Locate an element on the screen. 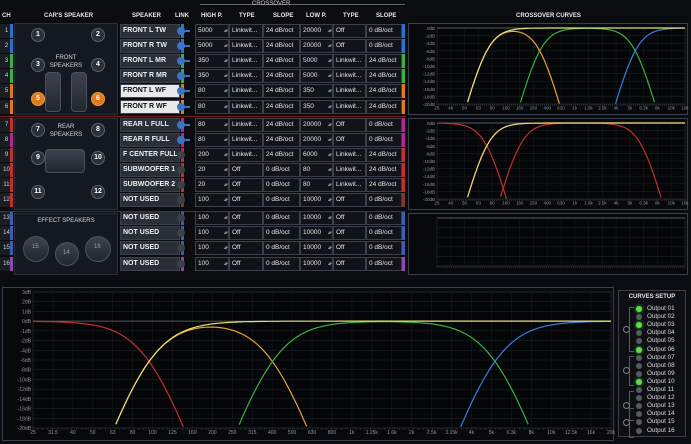 The width and height of the screenshot is (691, 444). output-toggle-11: Output 11 is located at coordinates (655, 390).